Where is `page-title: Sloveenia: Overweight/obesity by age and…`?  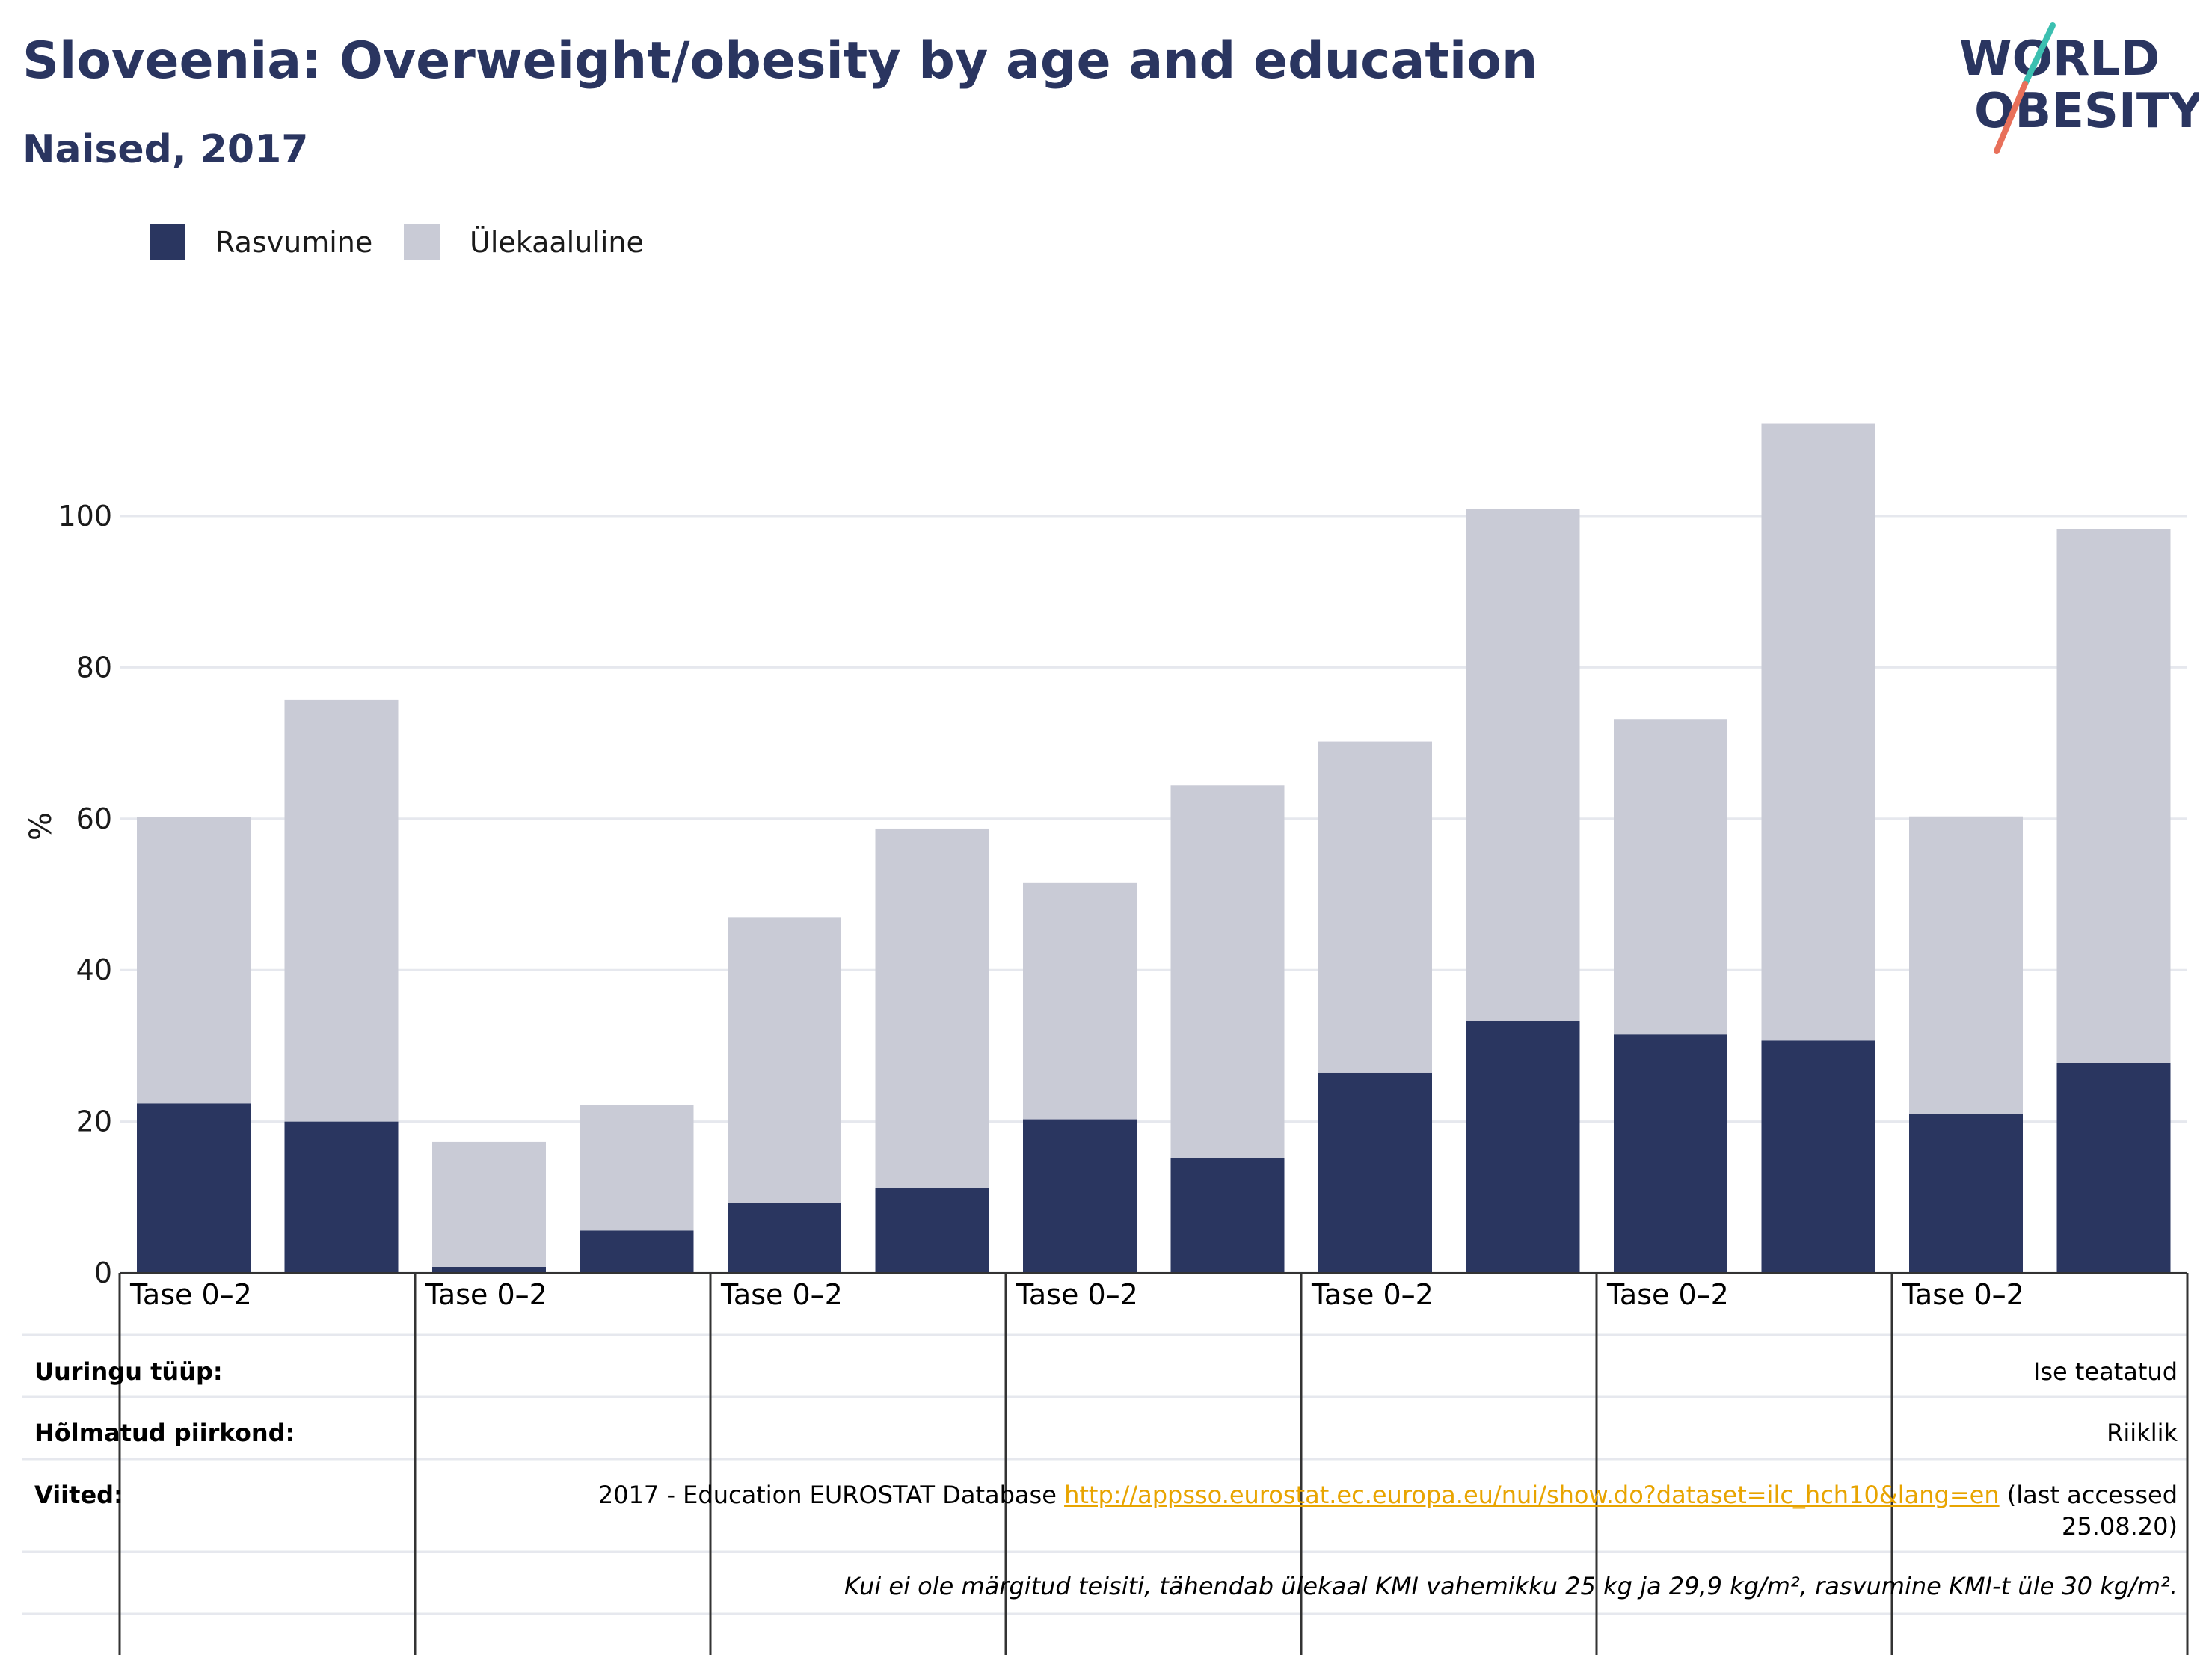
page-title: Sloveenia: Overweight/obesity by age and… is located at coordinates (780, 60).